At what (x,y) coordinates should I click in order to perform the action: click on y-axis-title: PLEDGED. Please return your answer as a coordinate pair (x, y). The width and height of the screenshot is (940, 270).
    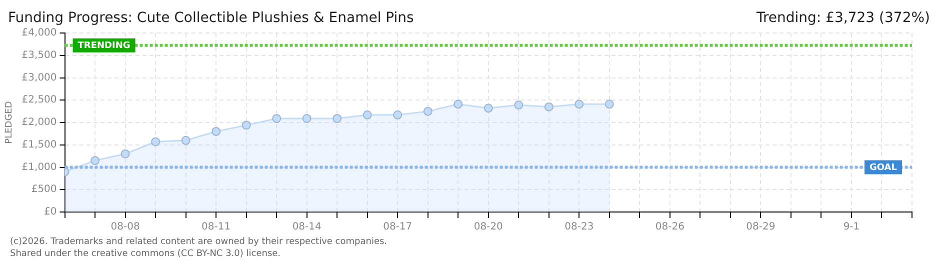
    Looking at the image, I should click on (9, 122).